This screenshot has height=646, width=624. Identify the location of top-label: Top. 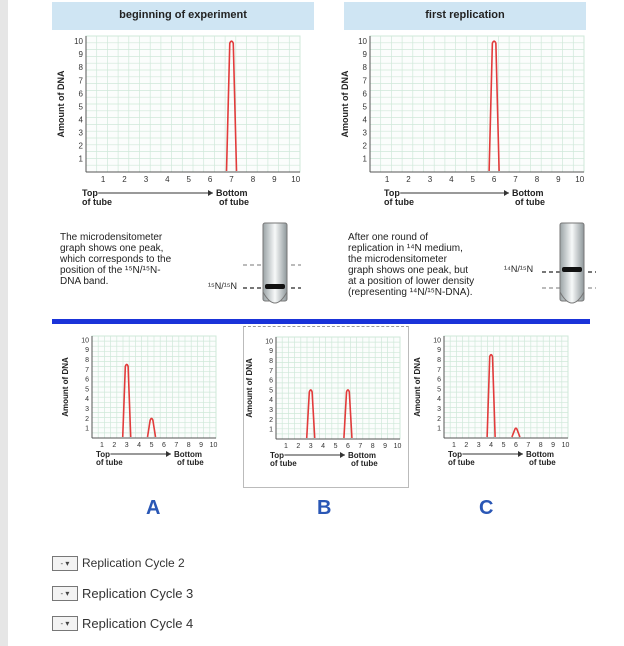
(103, 454).